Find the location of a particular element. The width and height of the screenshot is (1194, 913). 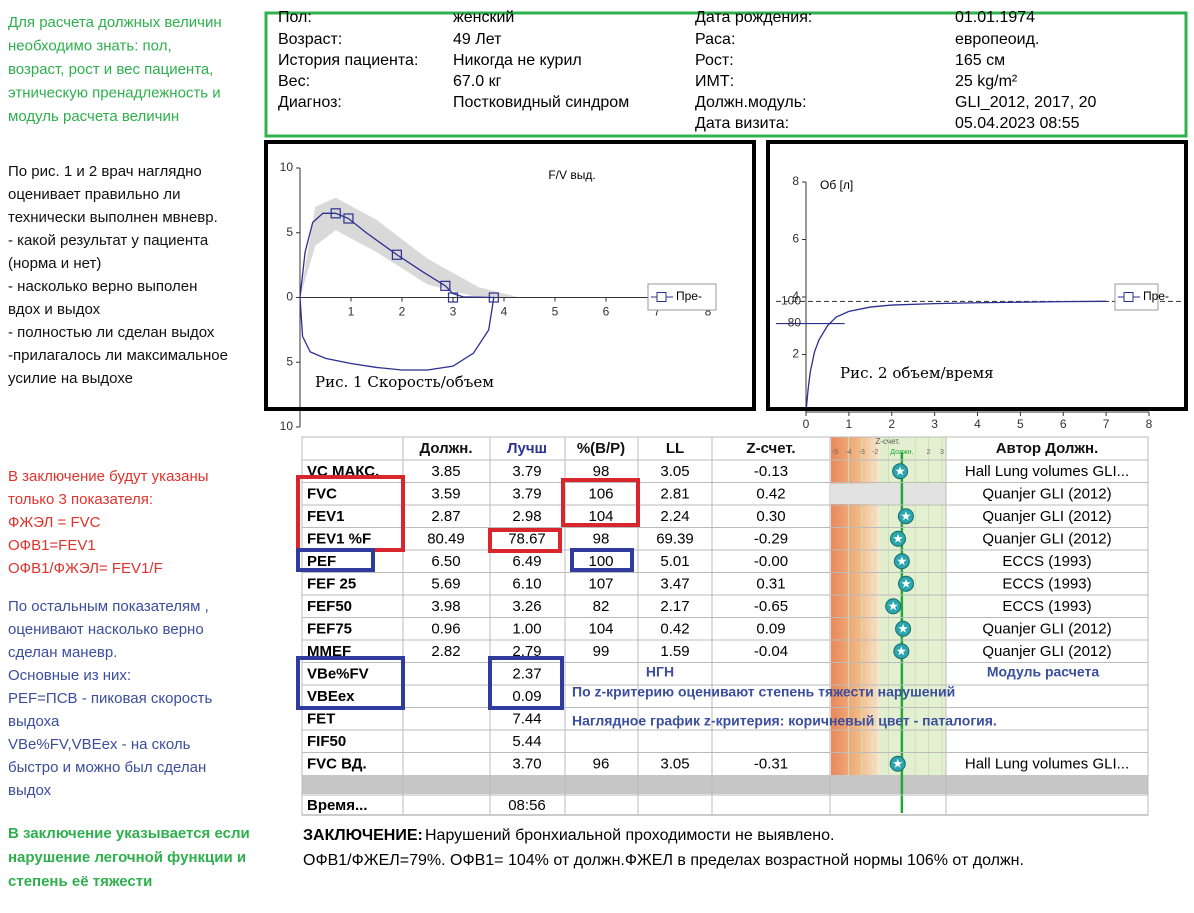

cell: 82 is located at coordinates (601, 606).